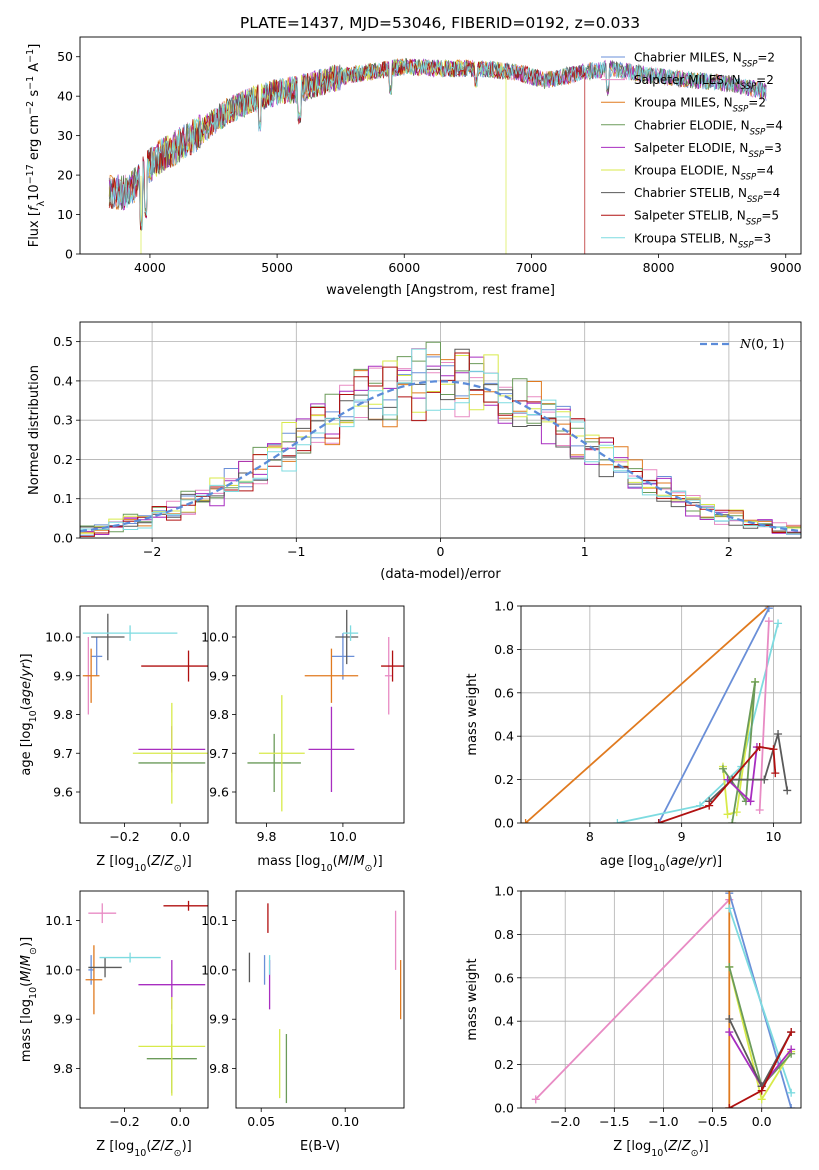 This screenshot has height=1170, width=819. I want to click on mass-vs-Z-points, so click(146, 998).